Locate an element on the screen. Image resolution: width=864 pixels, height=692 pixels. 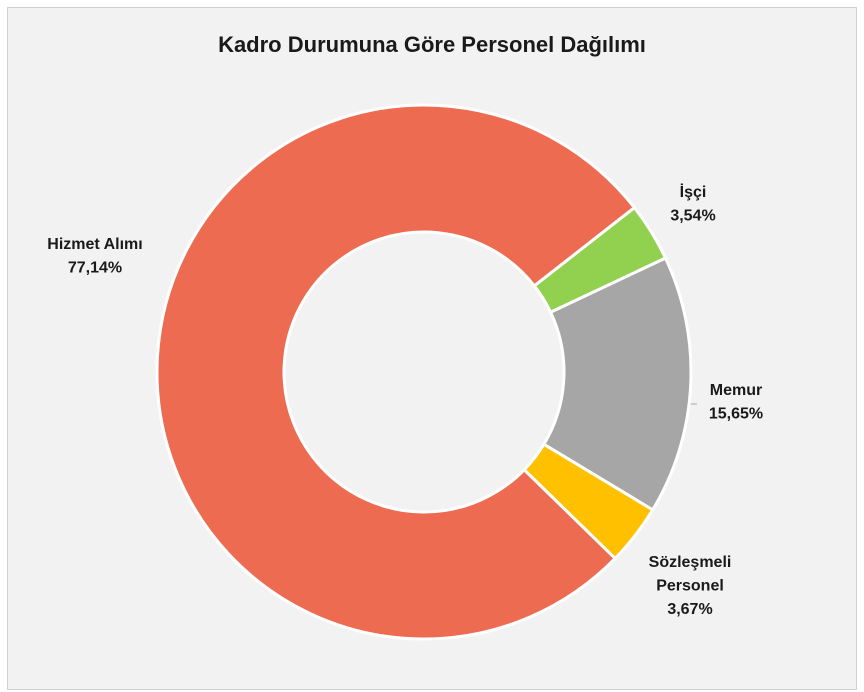
value-label: 3,54% is located at coordinates (692, 216).